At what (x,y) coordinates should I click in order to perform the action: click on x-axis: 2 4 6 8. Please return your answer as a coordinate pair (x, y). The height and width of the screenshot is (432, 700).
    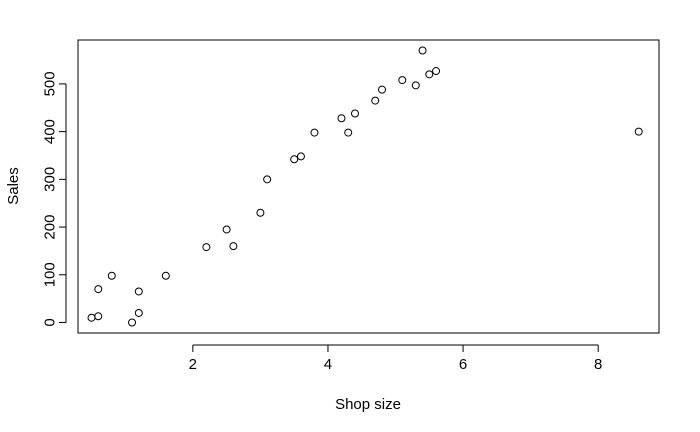
    Looking at the image, I should click on (395, 358).